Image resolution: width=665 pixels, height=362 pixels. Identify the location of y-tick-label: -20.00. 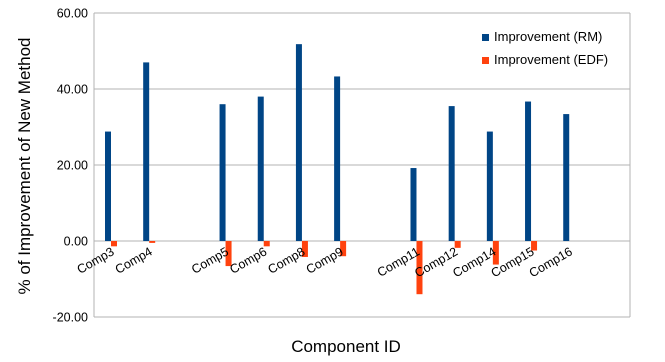
(70, 318).